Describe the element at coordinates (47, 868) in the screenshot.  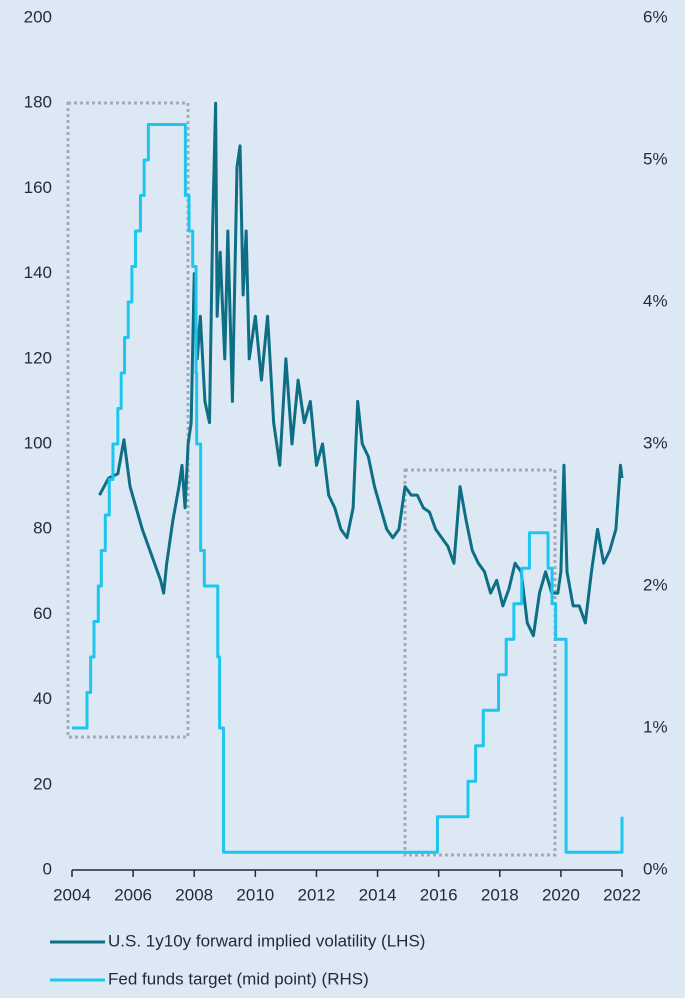
I see `y-tick-label: 0` at that location.